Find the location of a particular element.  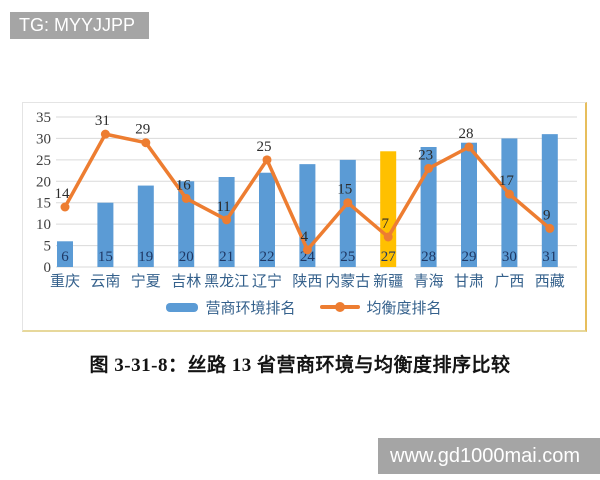

bar-value-label: 21 is located at coordinates (226, 257).